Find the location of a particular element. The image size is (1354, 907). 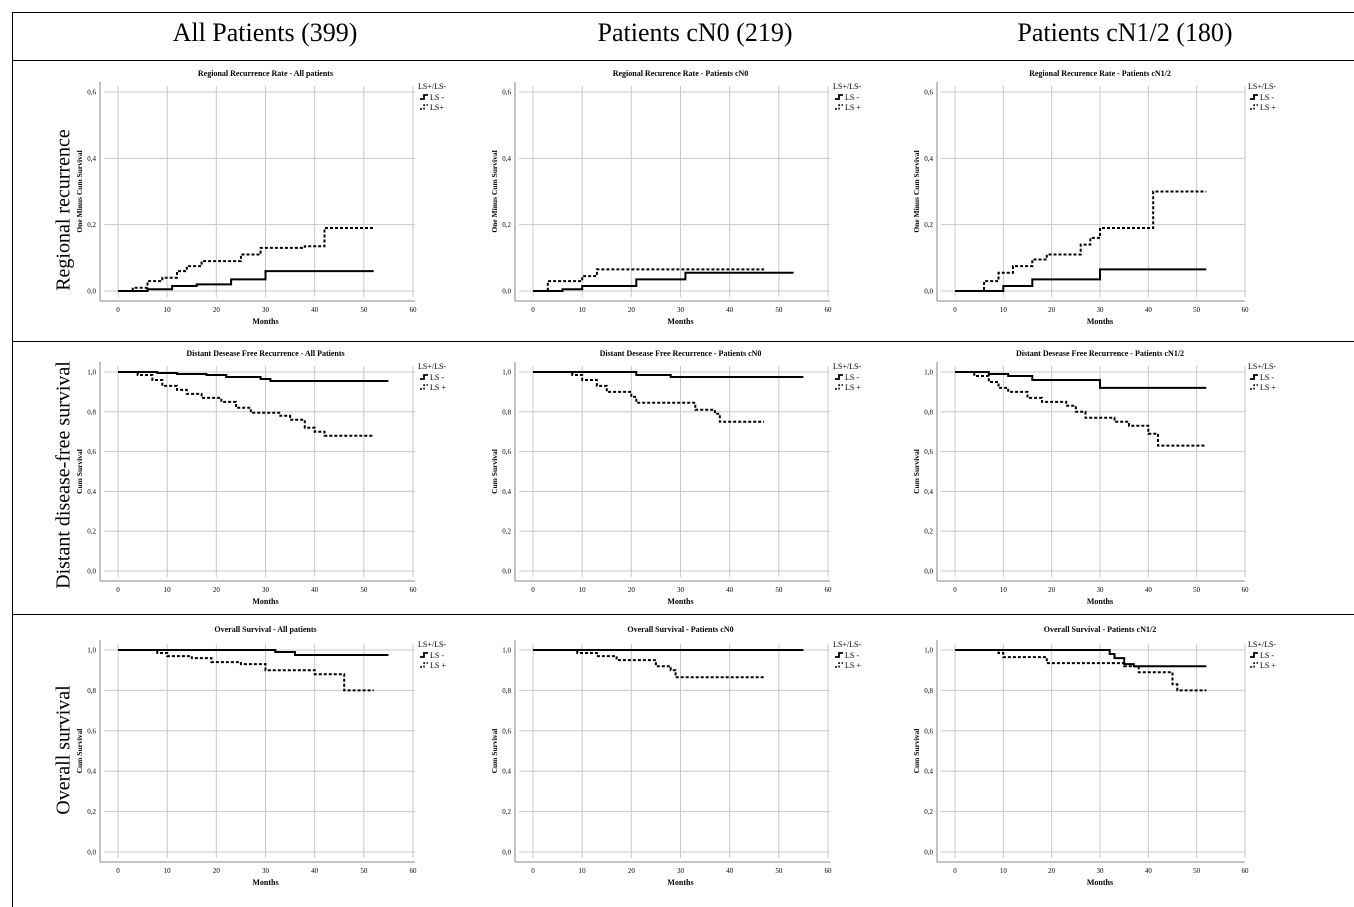

column-header-cn12: Patients cN1/2 (180) is located at coordinates (1125, 32).